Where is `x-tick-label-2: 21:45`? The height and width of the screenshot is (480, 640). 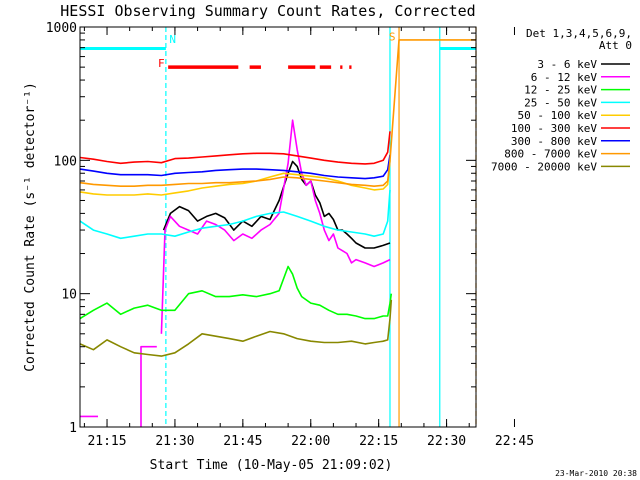
x-tick-label-2: 21:45 is located at coordinates (242, 441).